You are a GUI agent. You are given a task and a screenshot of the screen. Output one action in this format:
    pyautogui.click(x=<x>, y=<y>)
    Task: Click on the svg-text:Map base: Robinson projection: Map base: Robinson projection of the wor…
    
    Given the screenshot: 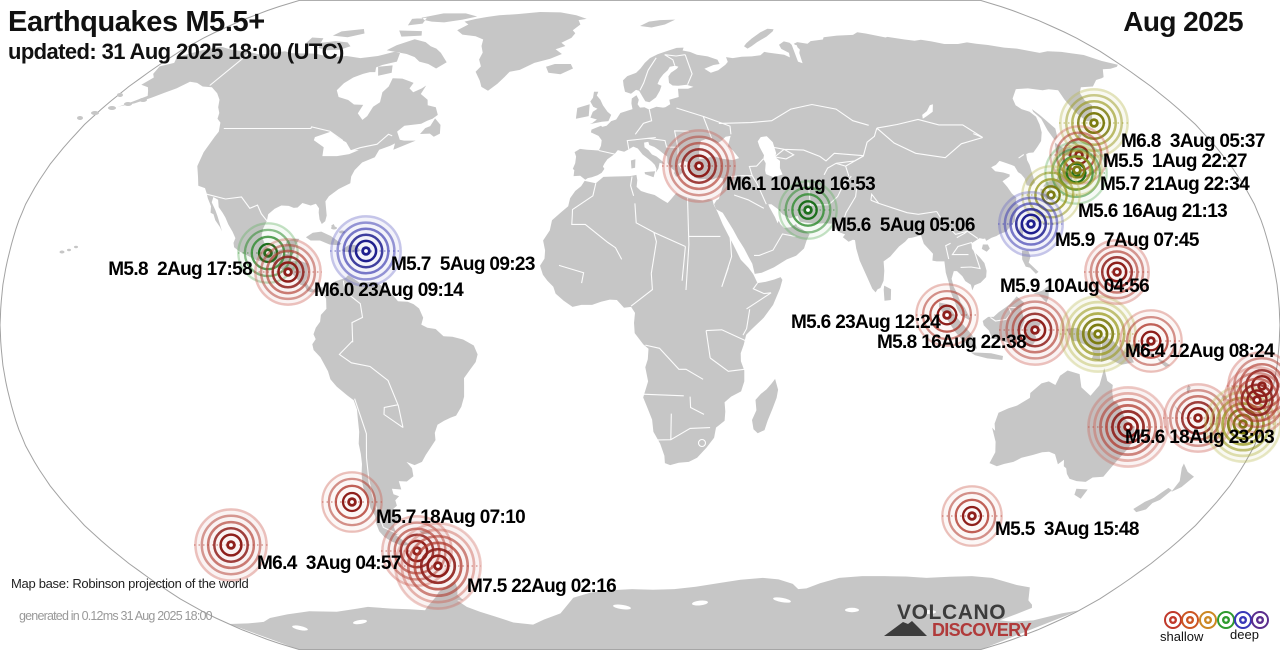 What is the action you would take?
    pyautogui.click(x=130, y=583)
    